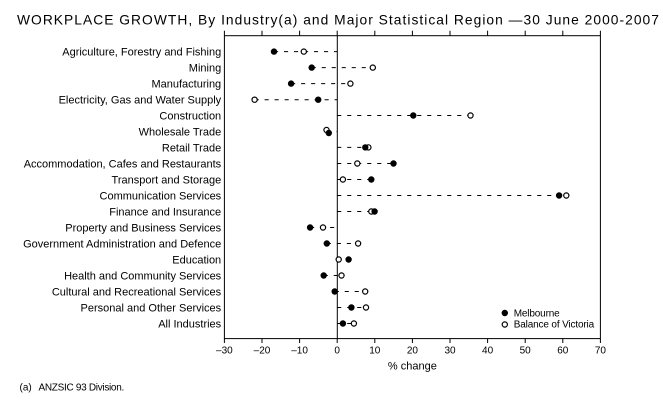  Describe the element at coordinates (601, 350) in the screenshot. I see `svg-text: 70` at that location.